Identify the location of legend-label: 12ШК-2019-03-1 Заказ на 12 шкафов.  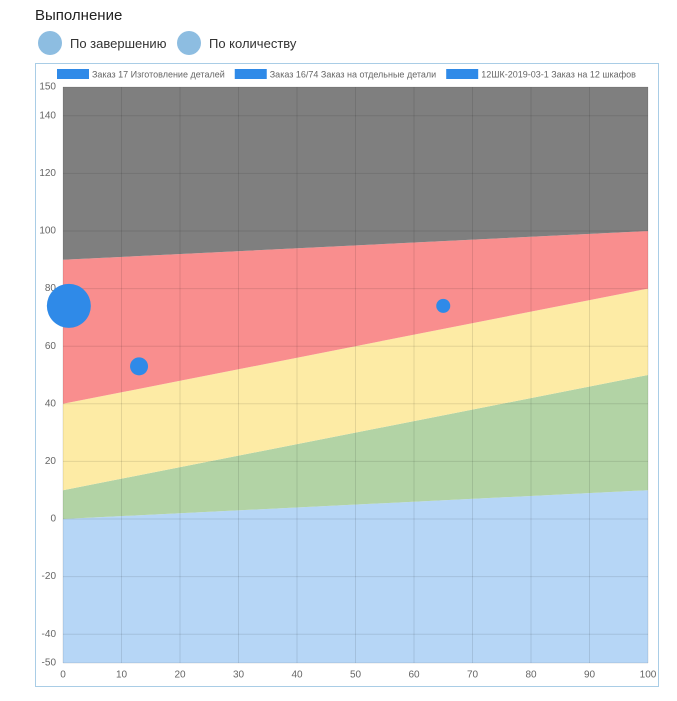
(558, 74).